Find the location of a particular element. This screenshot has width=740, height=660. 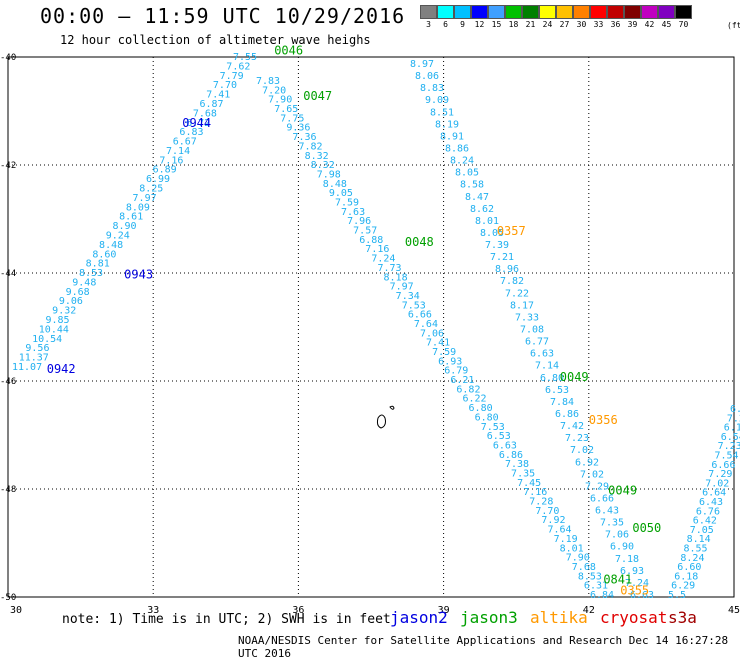

swh-value: 7.35 is located at coordinates (612, 523).